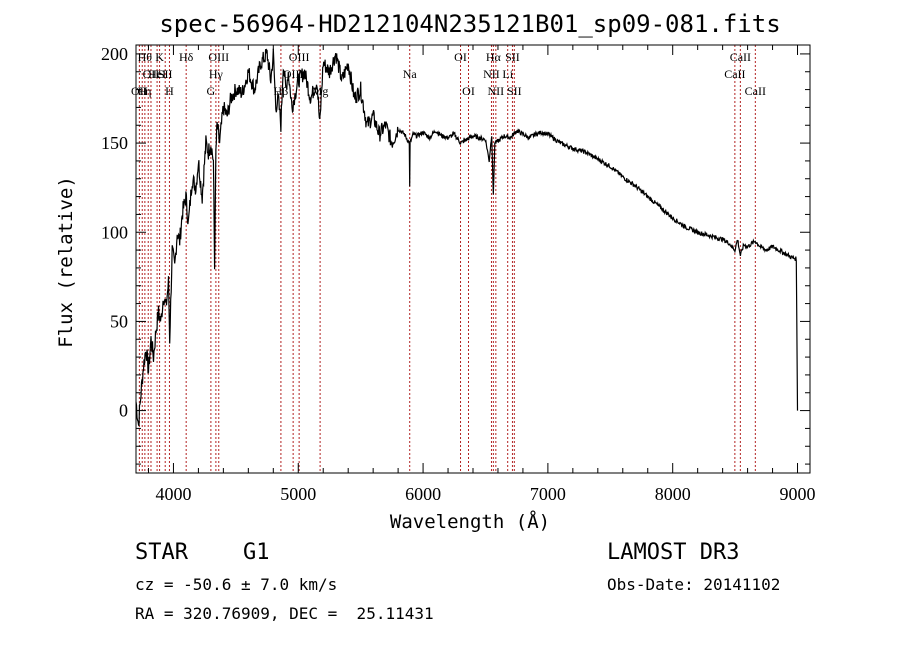 Image resolution: width=900 pixels, height=649 pixels. I want to click on object-class: STAR, so click(161, 552).